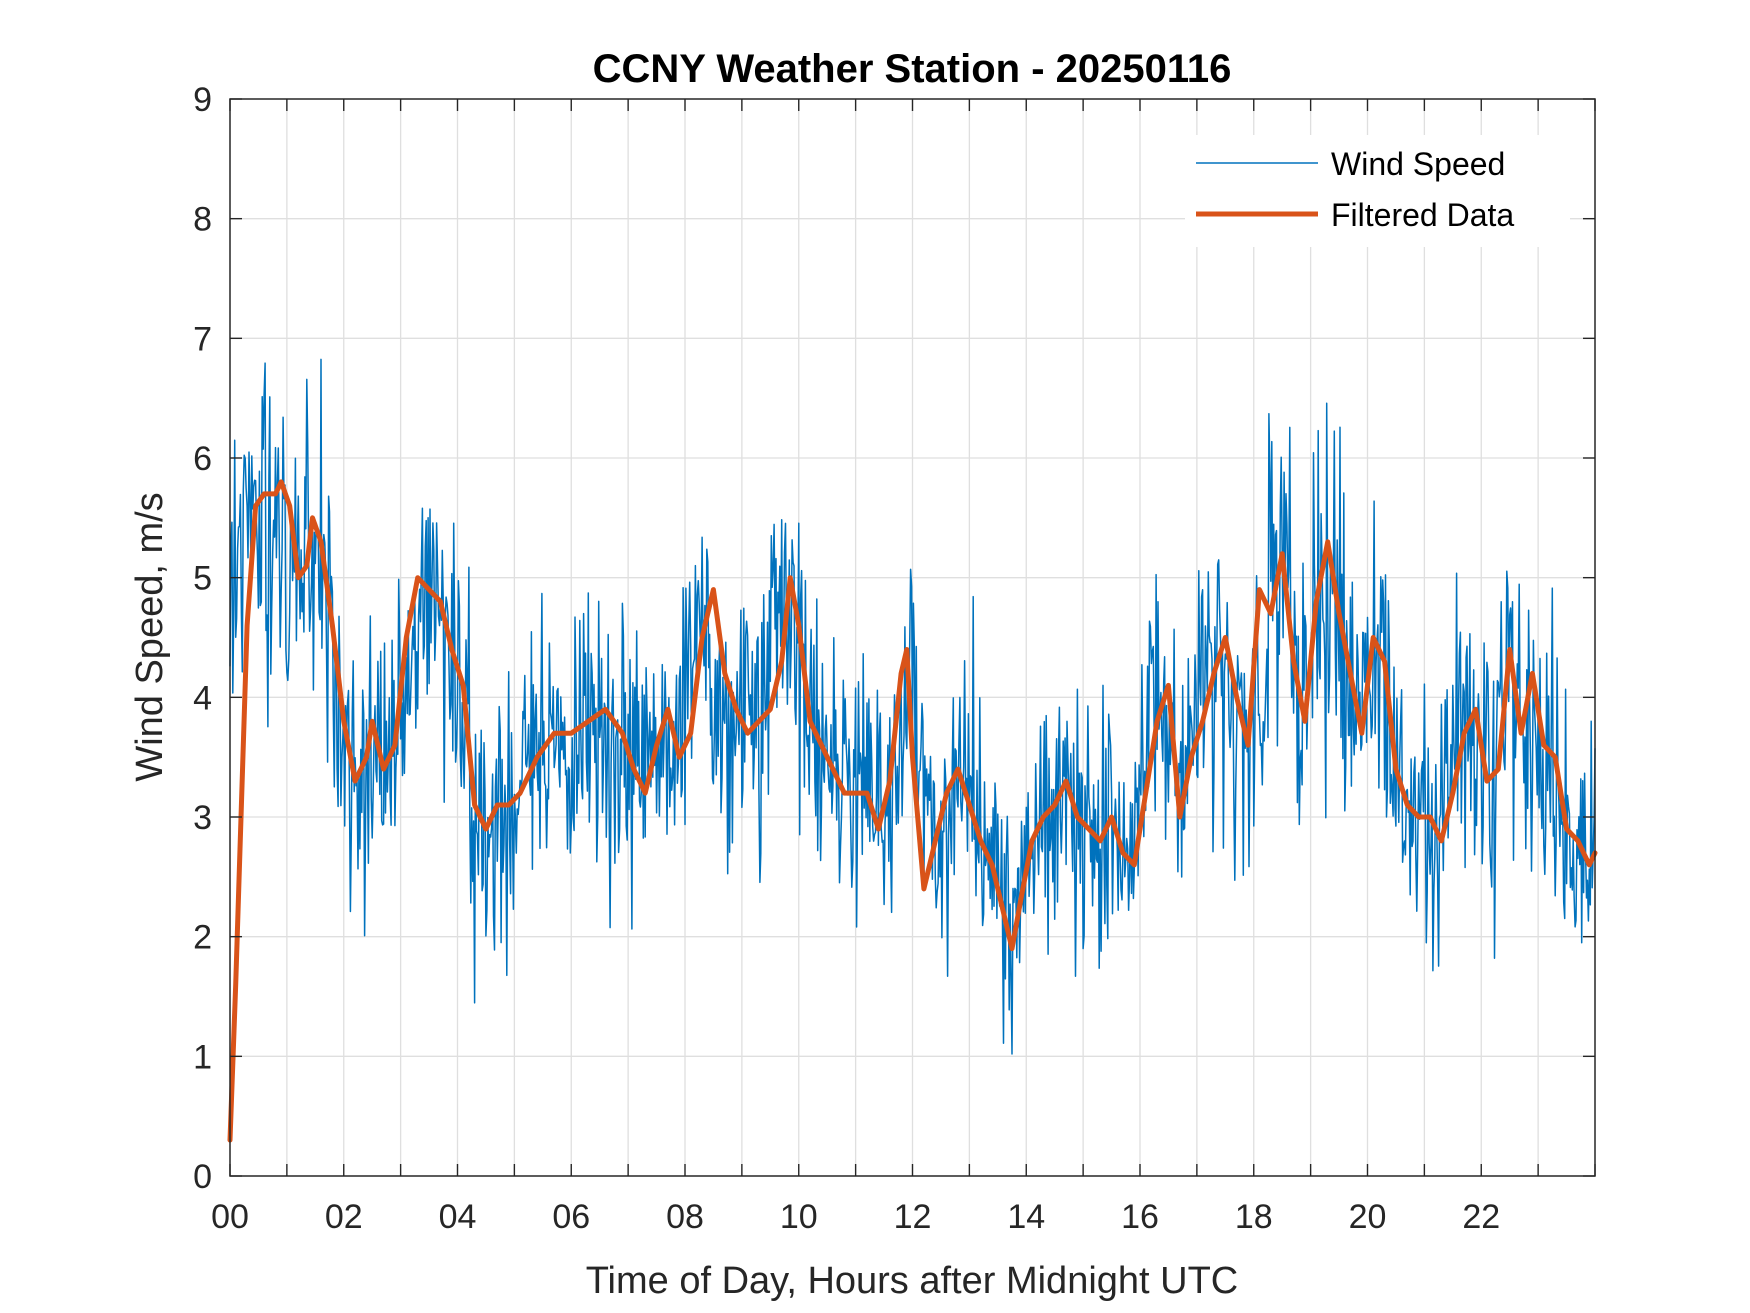  What do you see at coordinates (685, 1217) in the screenshot?
I see `x-tick-label: 08` at bounding box center [685, 1217].